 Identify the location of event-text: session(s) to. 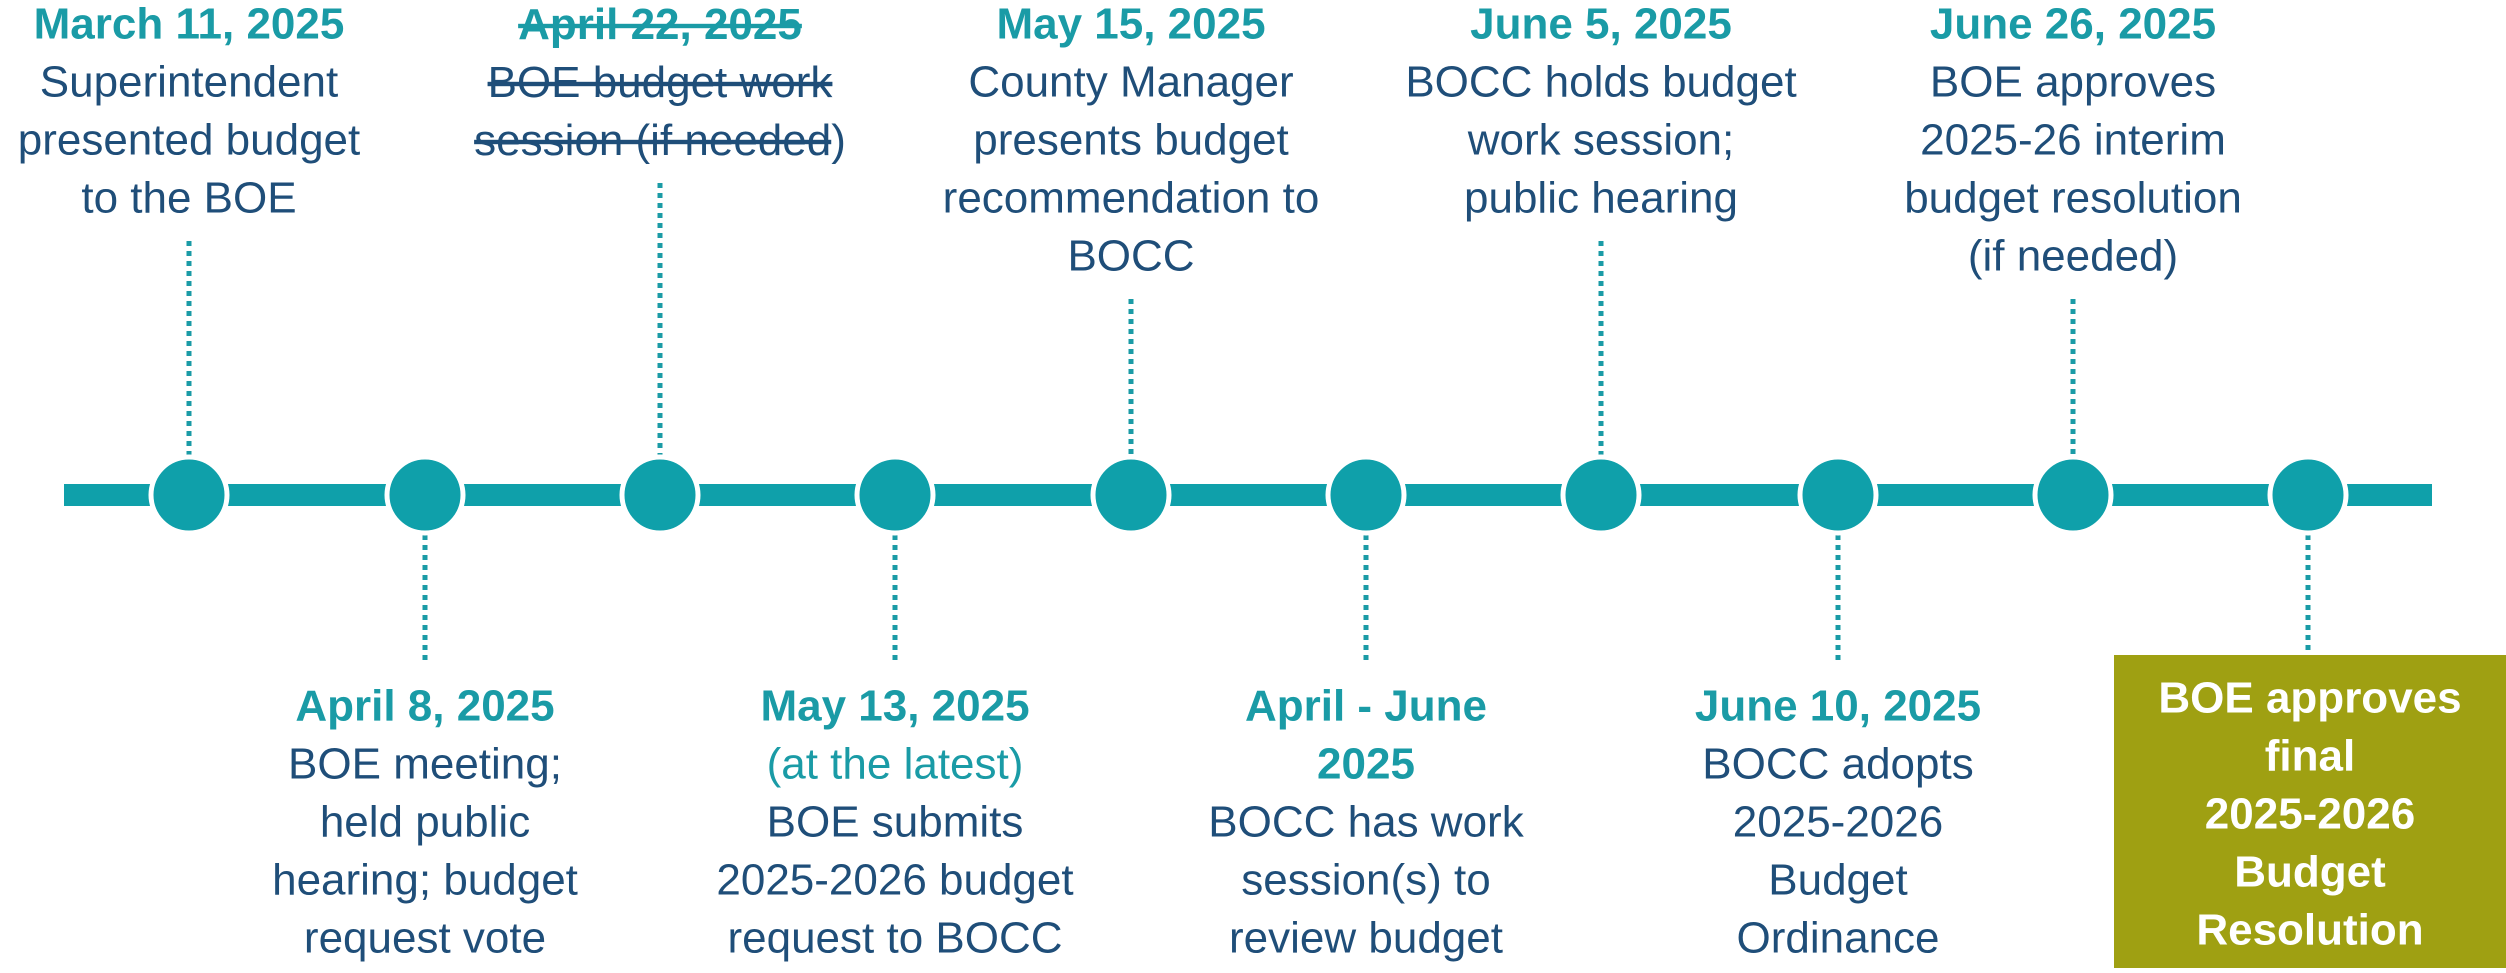
(1365, 880).